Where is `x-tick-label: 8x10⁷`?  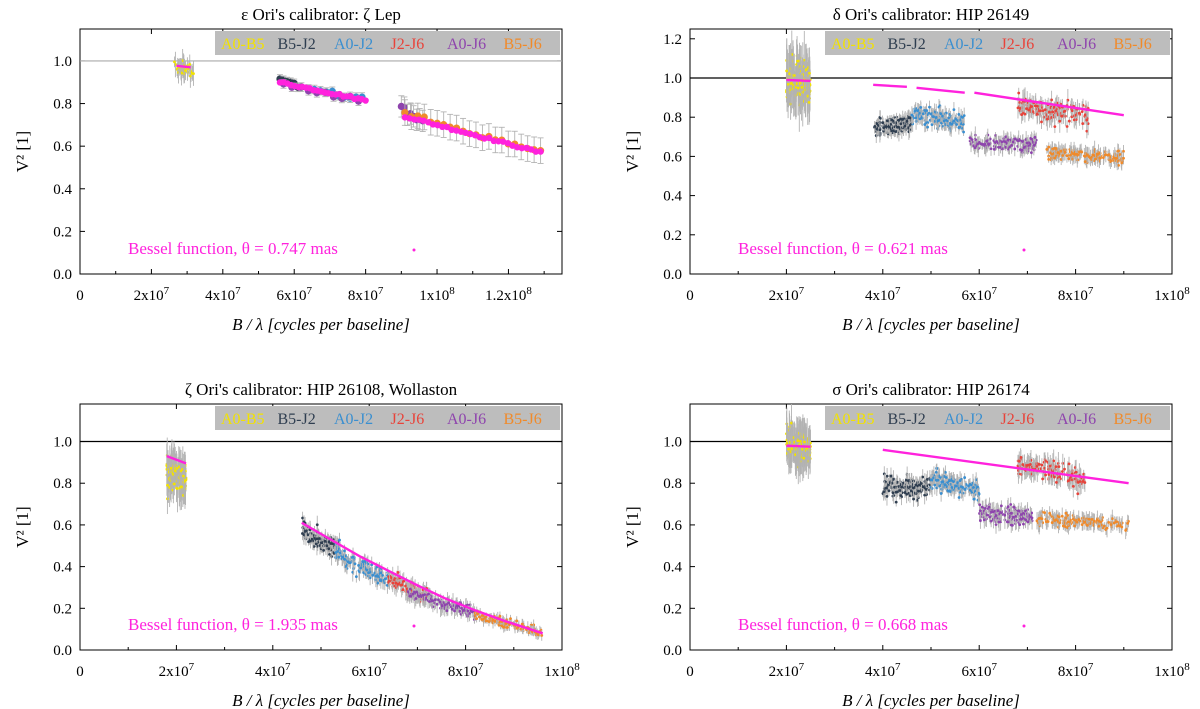 x-tick-label: 8x10⁷ is located at coordinates (466, 670).